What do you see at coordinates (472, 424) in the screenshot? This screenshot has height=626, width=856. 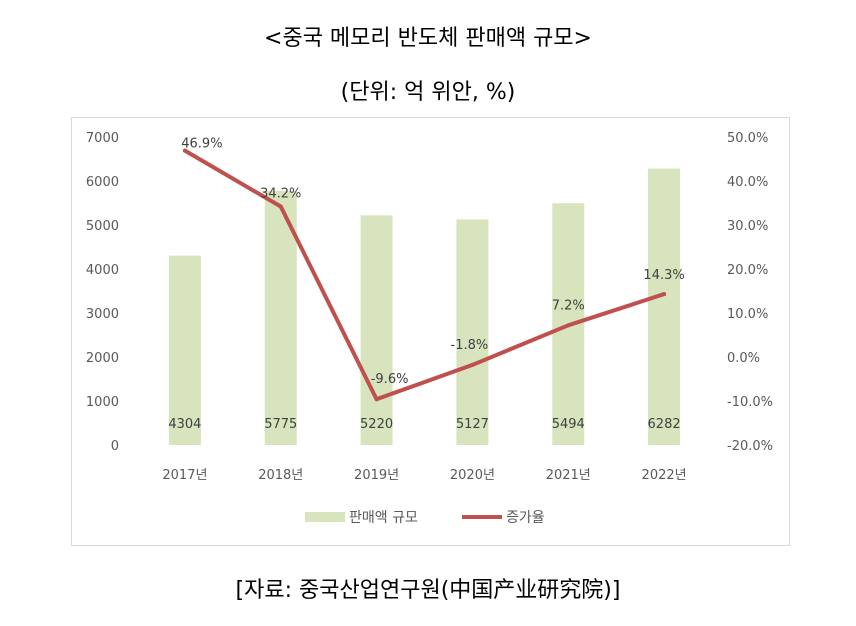 I see `bar-value-label: 5127` at bounding box center [472, 424].